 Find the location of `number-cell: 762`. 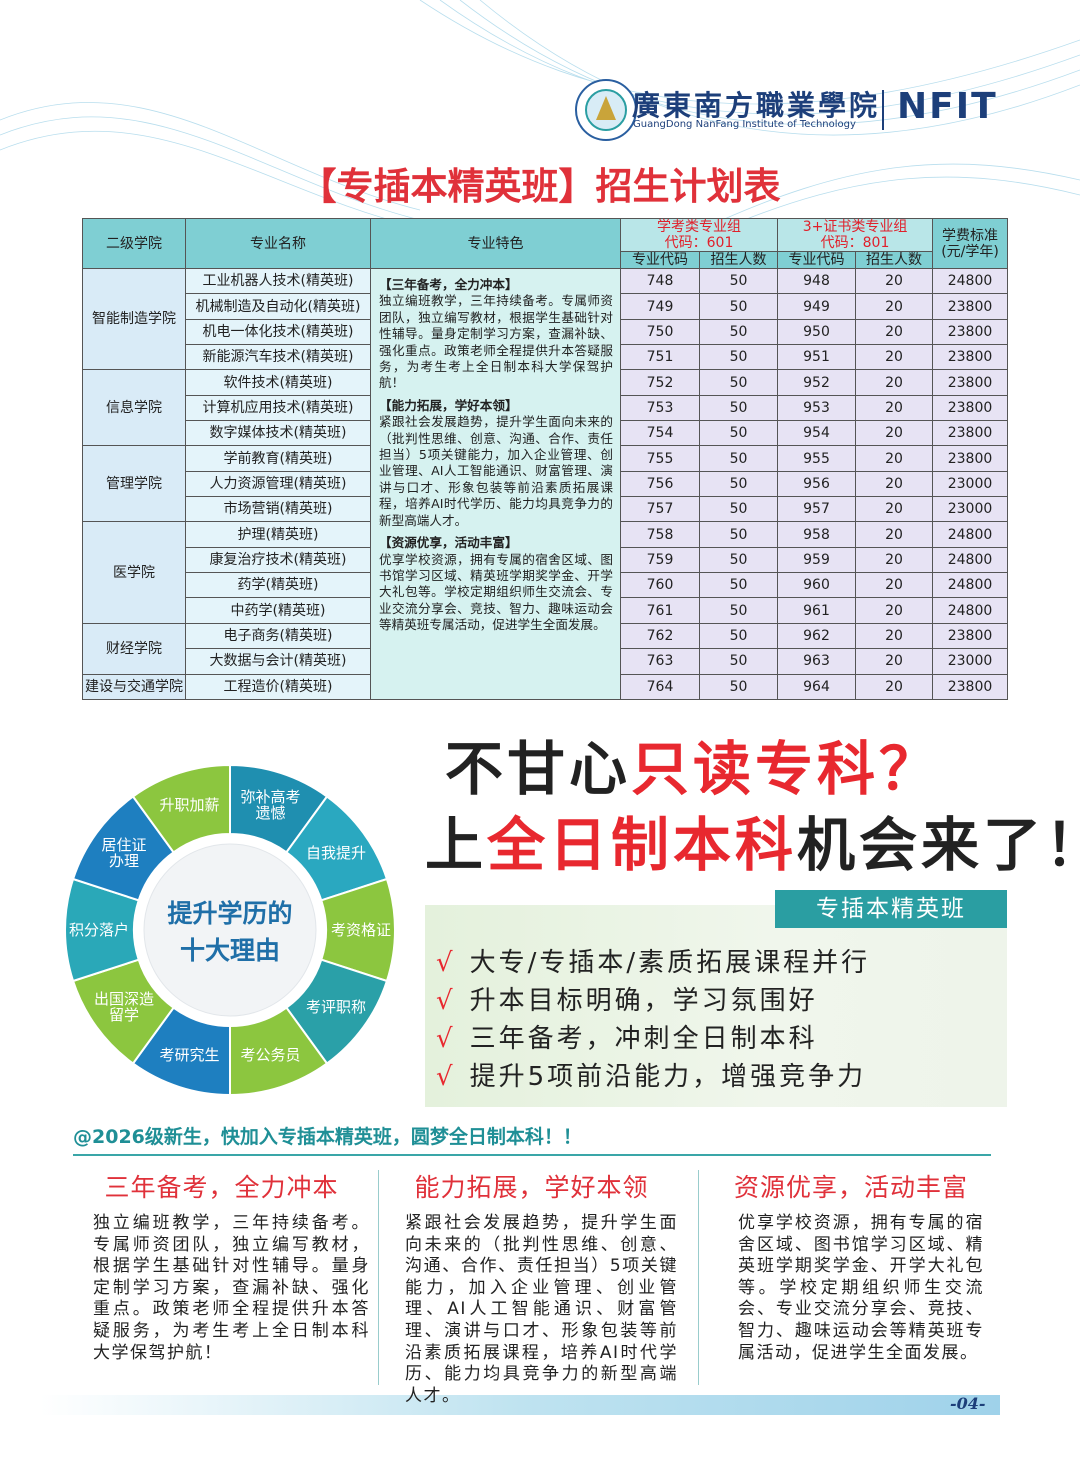

number-cell: 762 is located at coordinates (660, 636).